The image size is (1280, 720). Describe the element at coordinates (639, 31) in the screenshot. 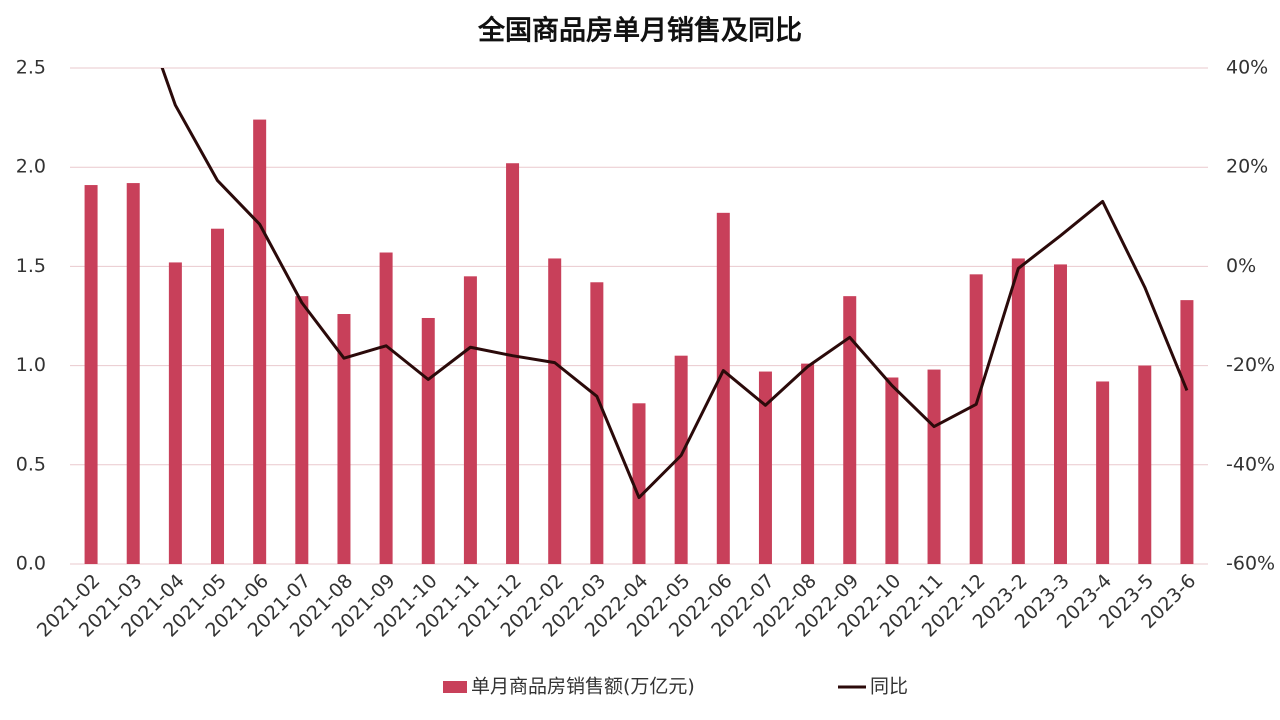

I see `chart-title: 全国商品房单月销售及同比` at that location.